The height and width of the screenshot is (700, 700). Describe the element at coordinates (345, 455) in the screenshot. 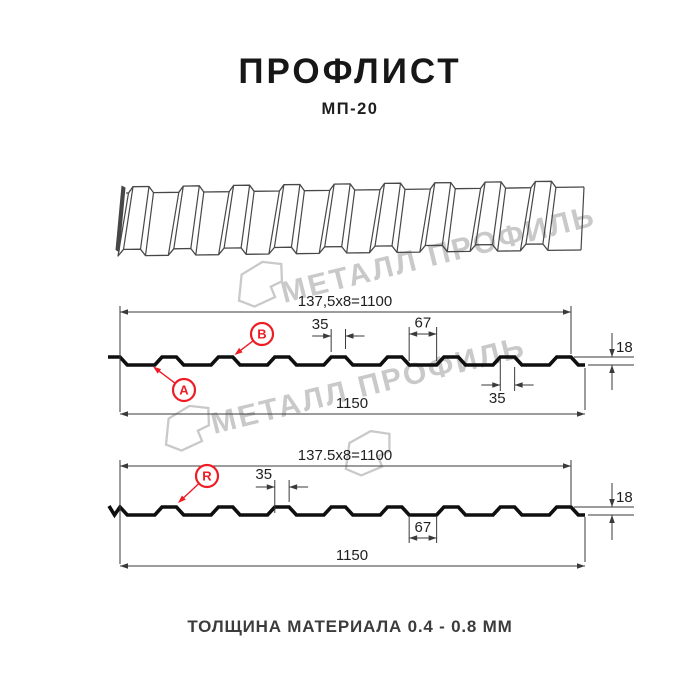

I see `dimension-text: 137.5x8=1100` at that location.